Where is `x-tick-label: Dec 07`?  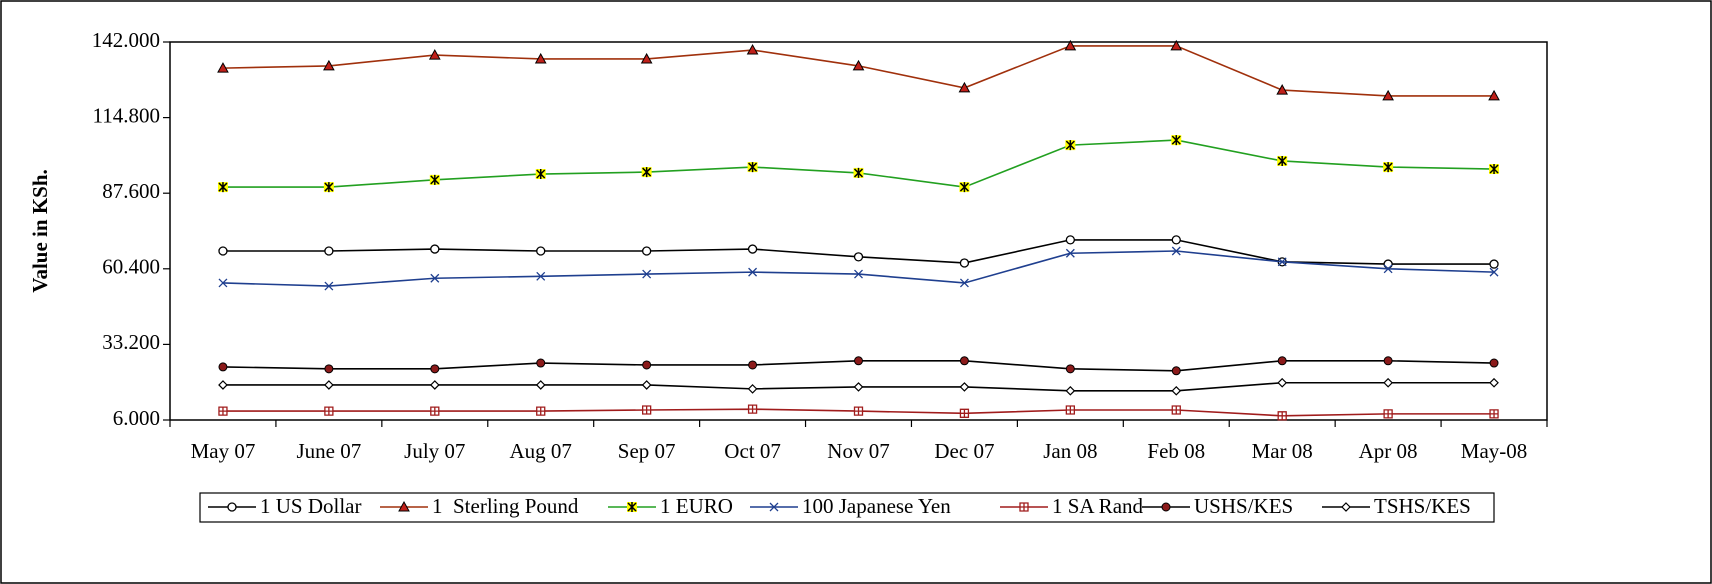
x-tick-label: Dec 07 is located at coordinates (964, 451).